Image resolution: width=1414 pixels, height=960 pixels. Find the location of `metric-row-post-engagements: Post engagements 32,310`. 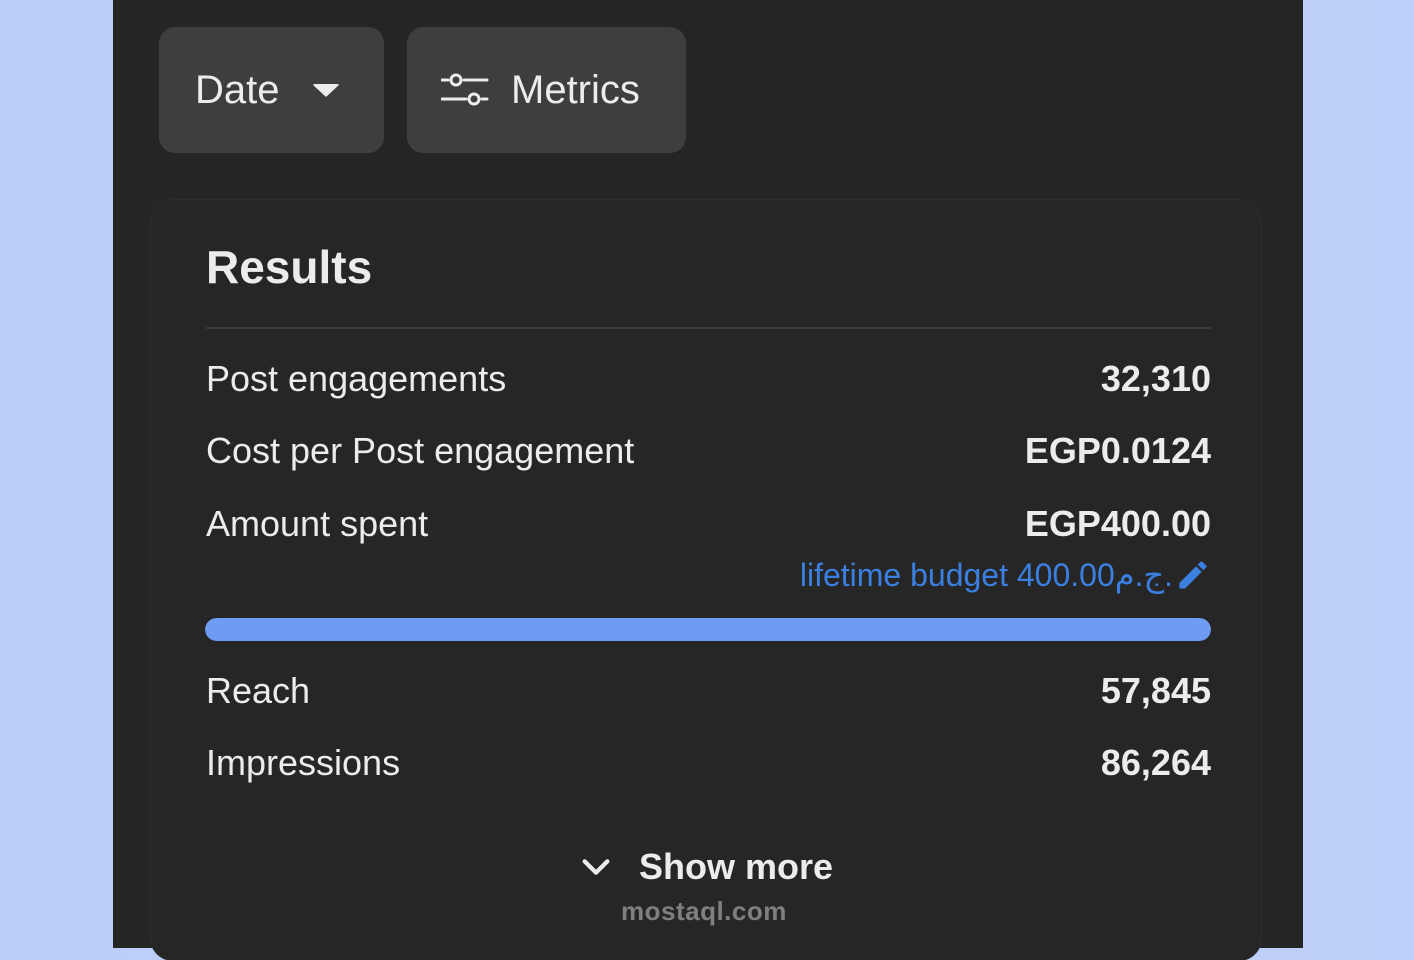

metric-row-post-engagements: Post engagements 32,310 is located at coordinates (708, 379).